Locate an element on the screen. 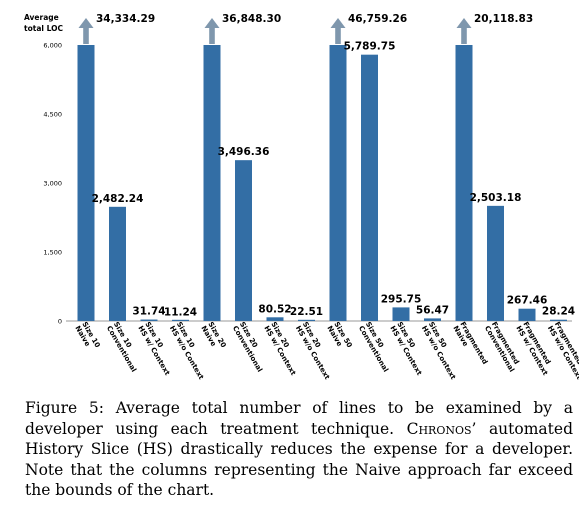  y-tick-label: 0 is located at coordinates (60, 322).